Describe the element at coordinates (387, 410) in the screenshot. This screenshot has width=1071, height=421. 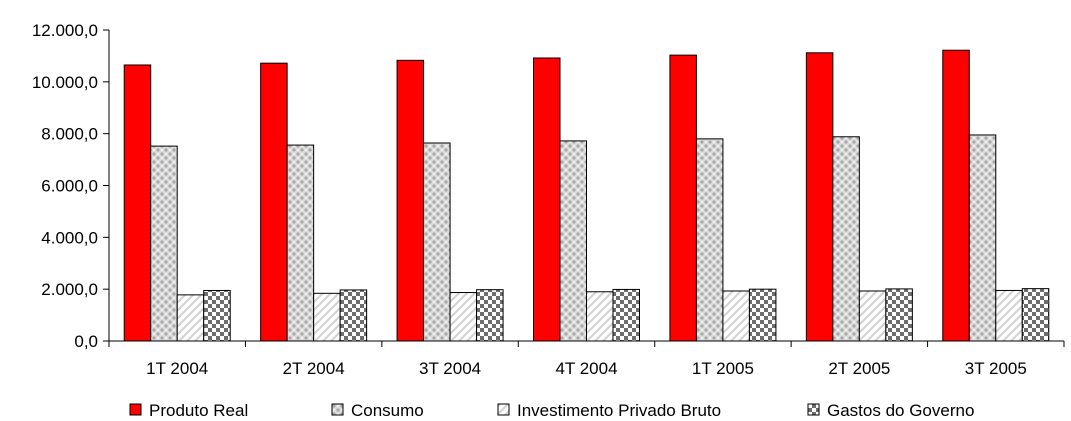
I see `legend-label: Consumo` at that location.